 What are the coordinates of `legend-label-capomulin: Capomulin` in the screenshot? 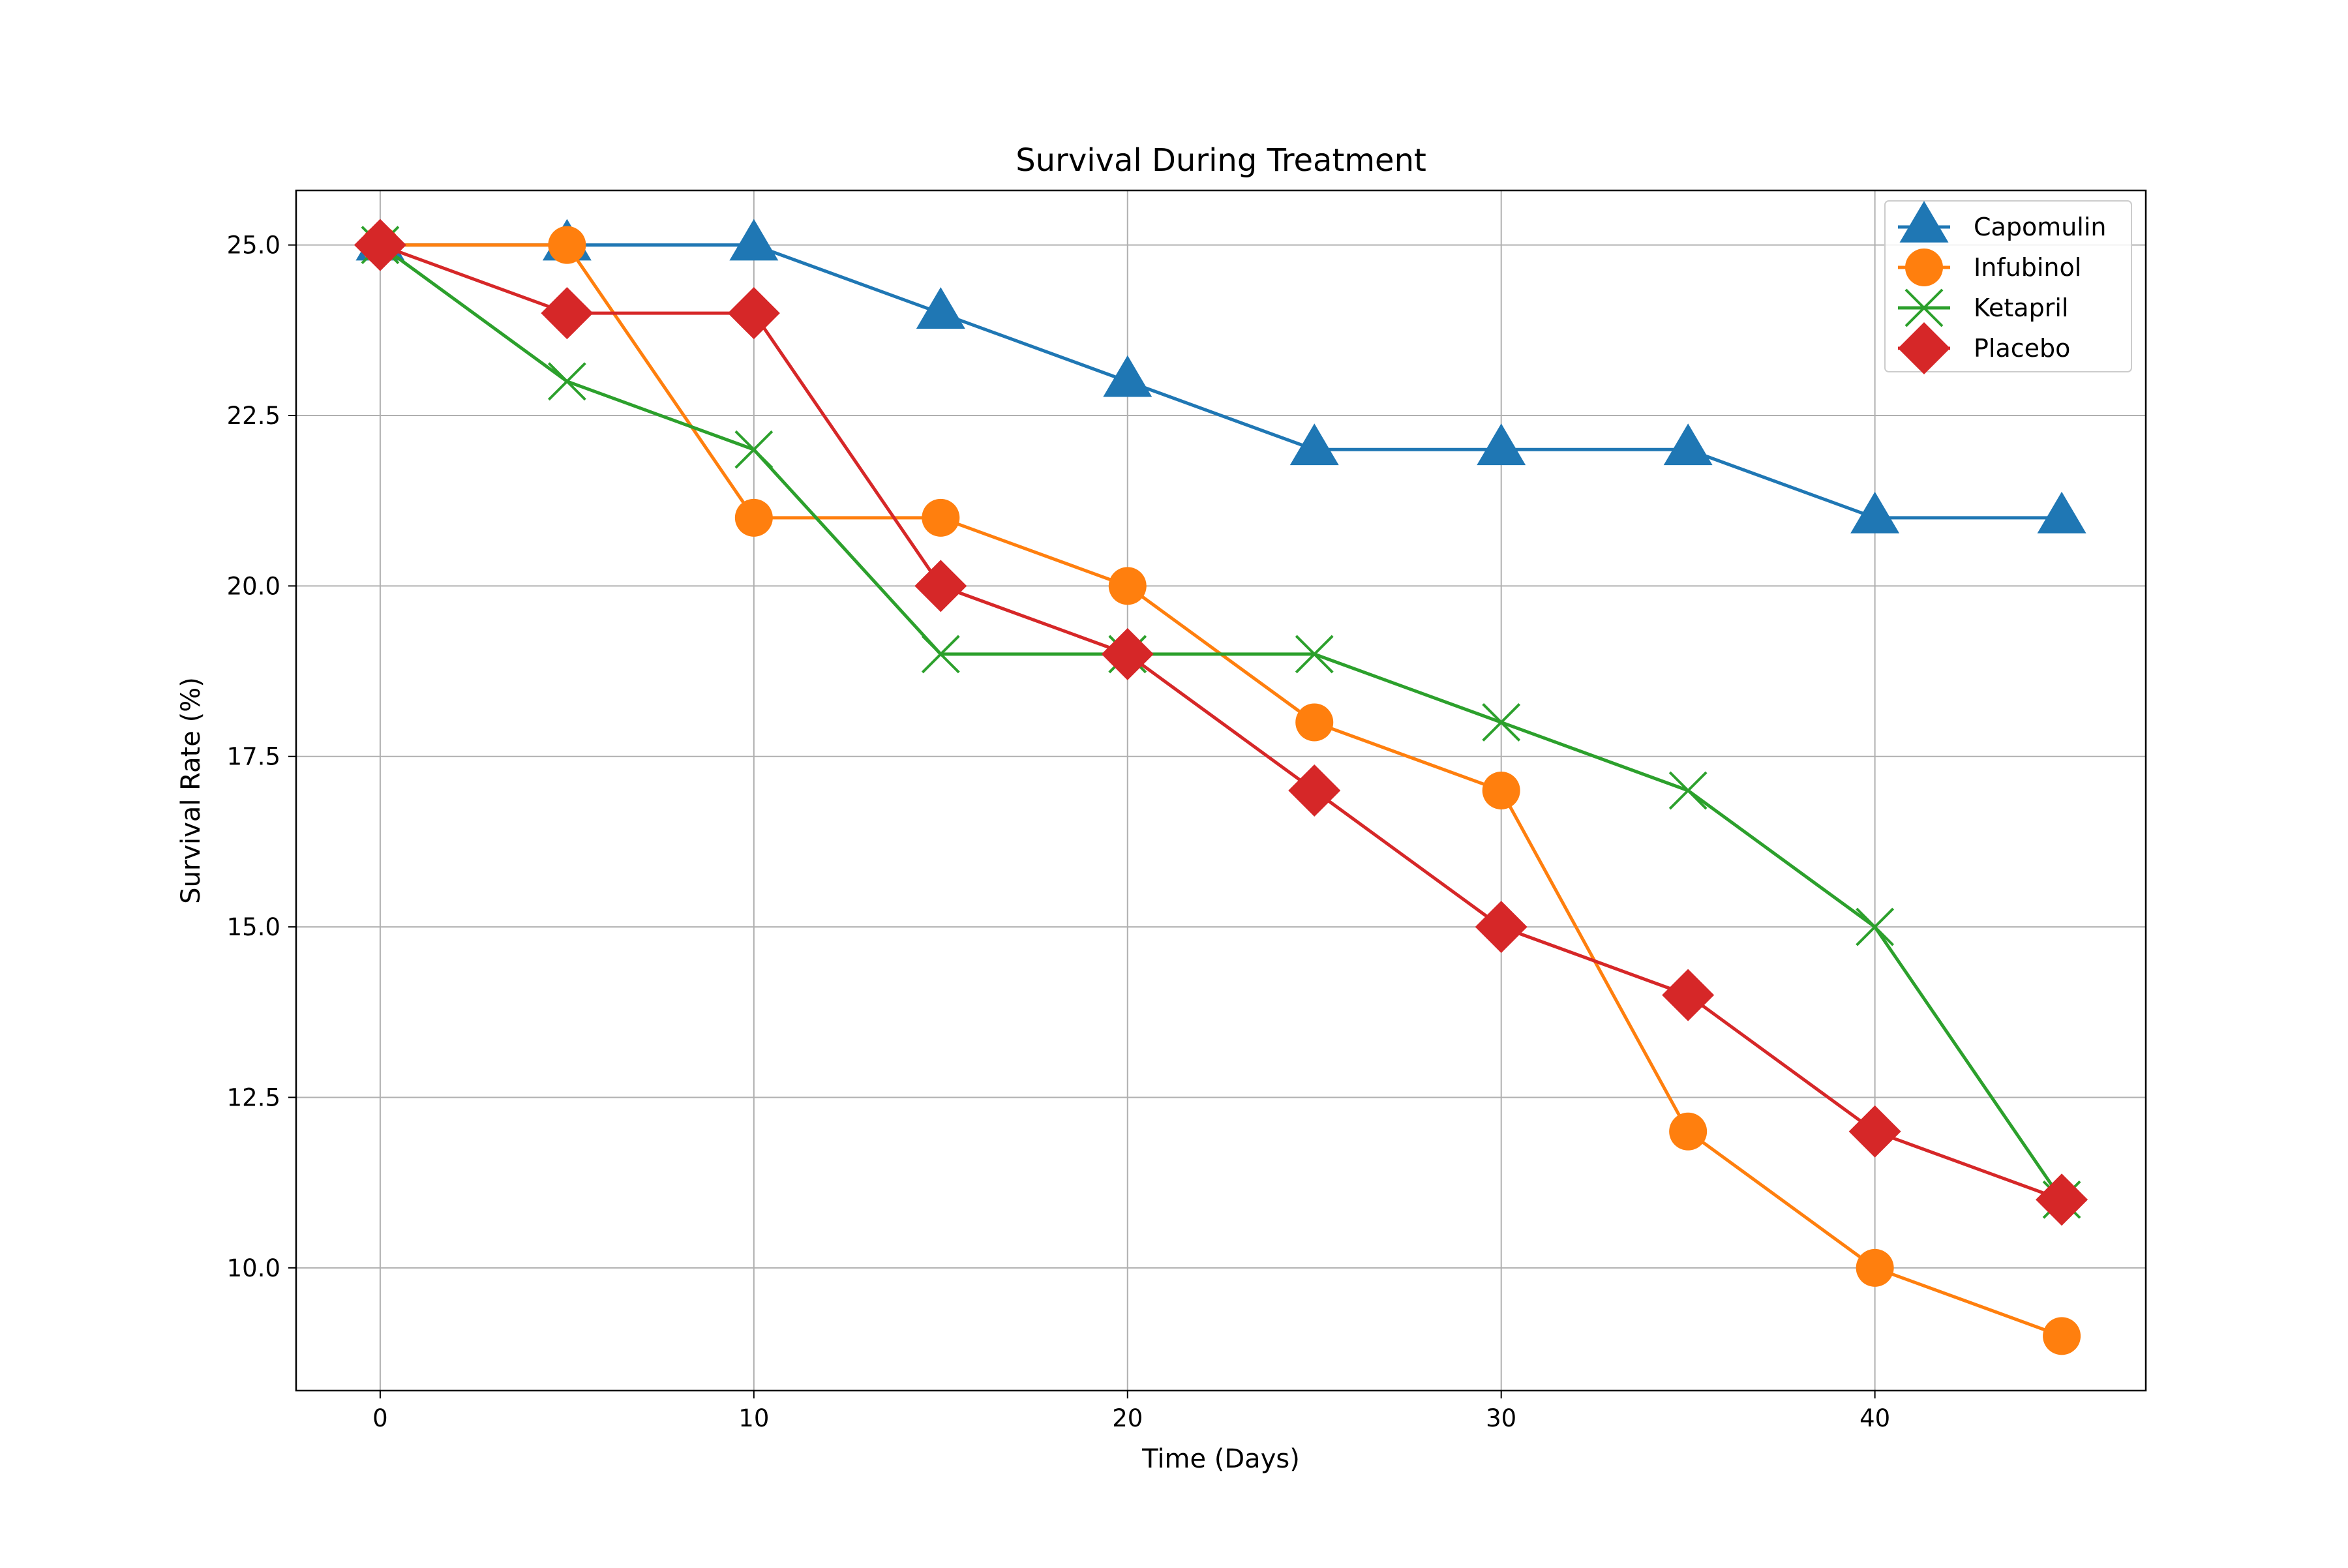 It's located at (2041, 227).